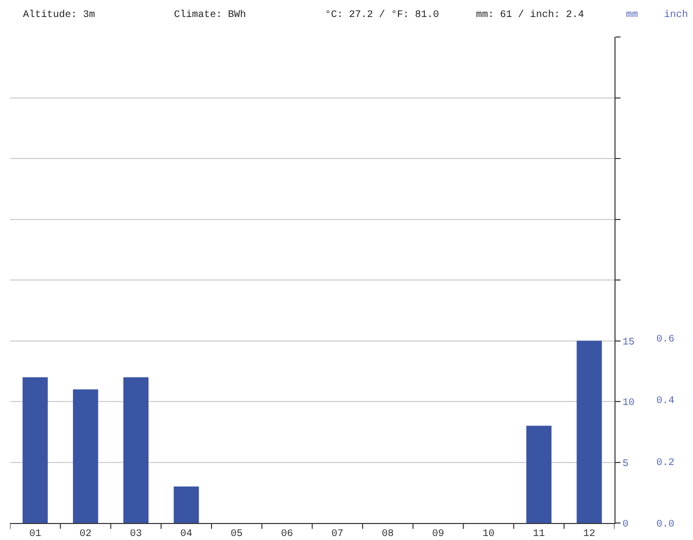 This screenshot has width=693, height=540. Describe the element at coordinates (538, 534) in the screenshot. I see `x-tick-label: 11` at that location.